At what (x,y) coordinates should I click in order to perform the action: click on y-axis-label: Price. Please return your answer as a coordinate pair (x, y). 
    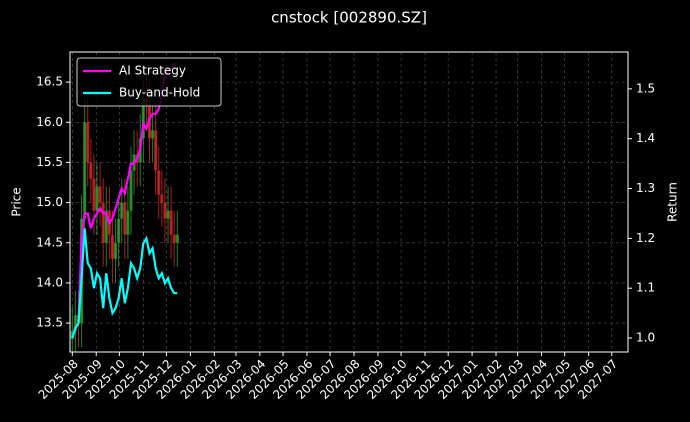
    Looking at the image, I should click on (17, 201).